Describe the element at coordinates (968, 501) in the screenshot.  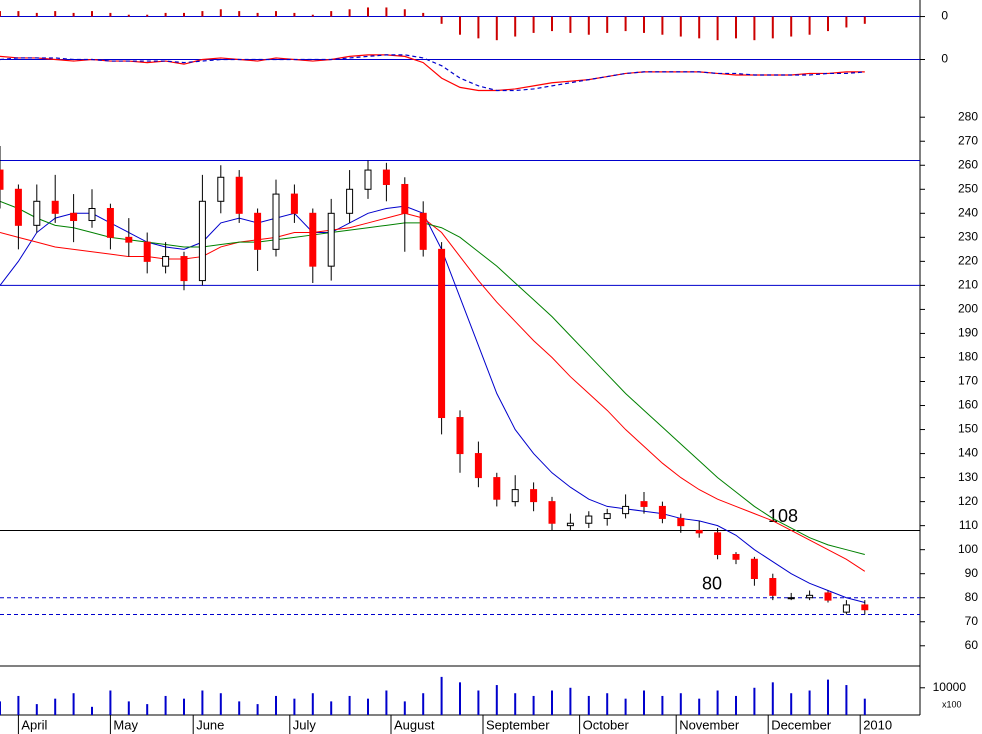
I see `y-tick-label: 120` at that location.